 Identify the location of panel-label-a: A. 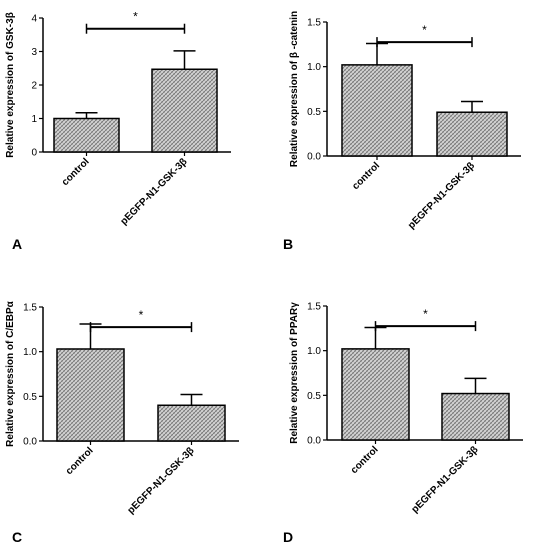
(17, 244).